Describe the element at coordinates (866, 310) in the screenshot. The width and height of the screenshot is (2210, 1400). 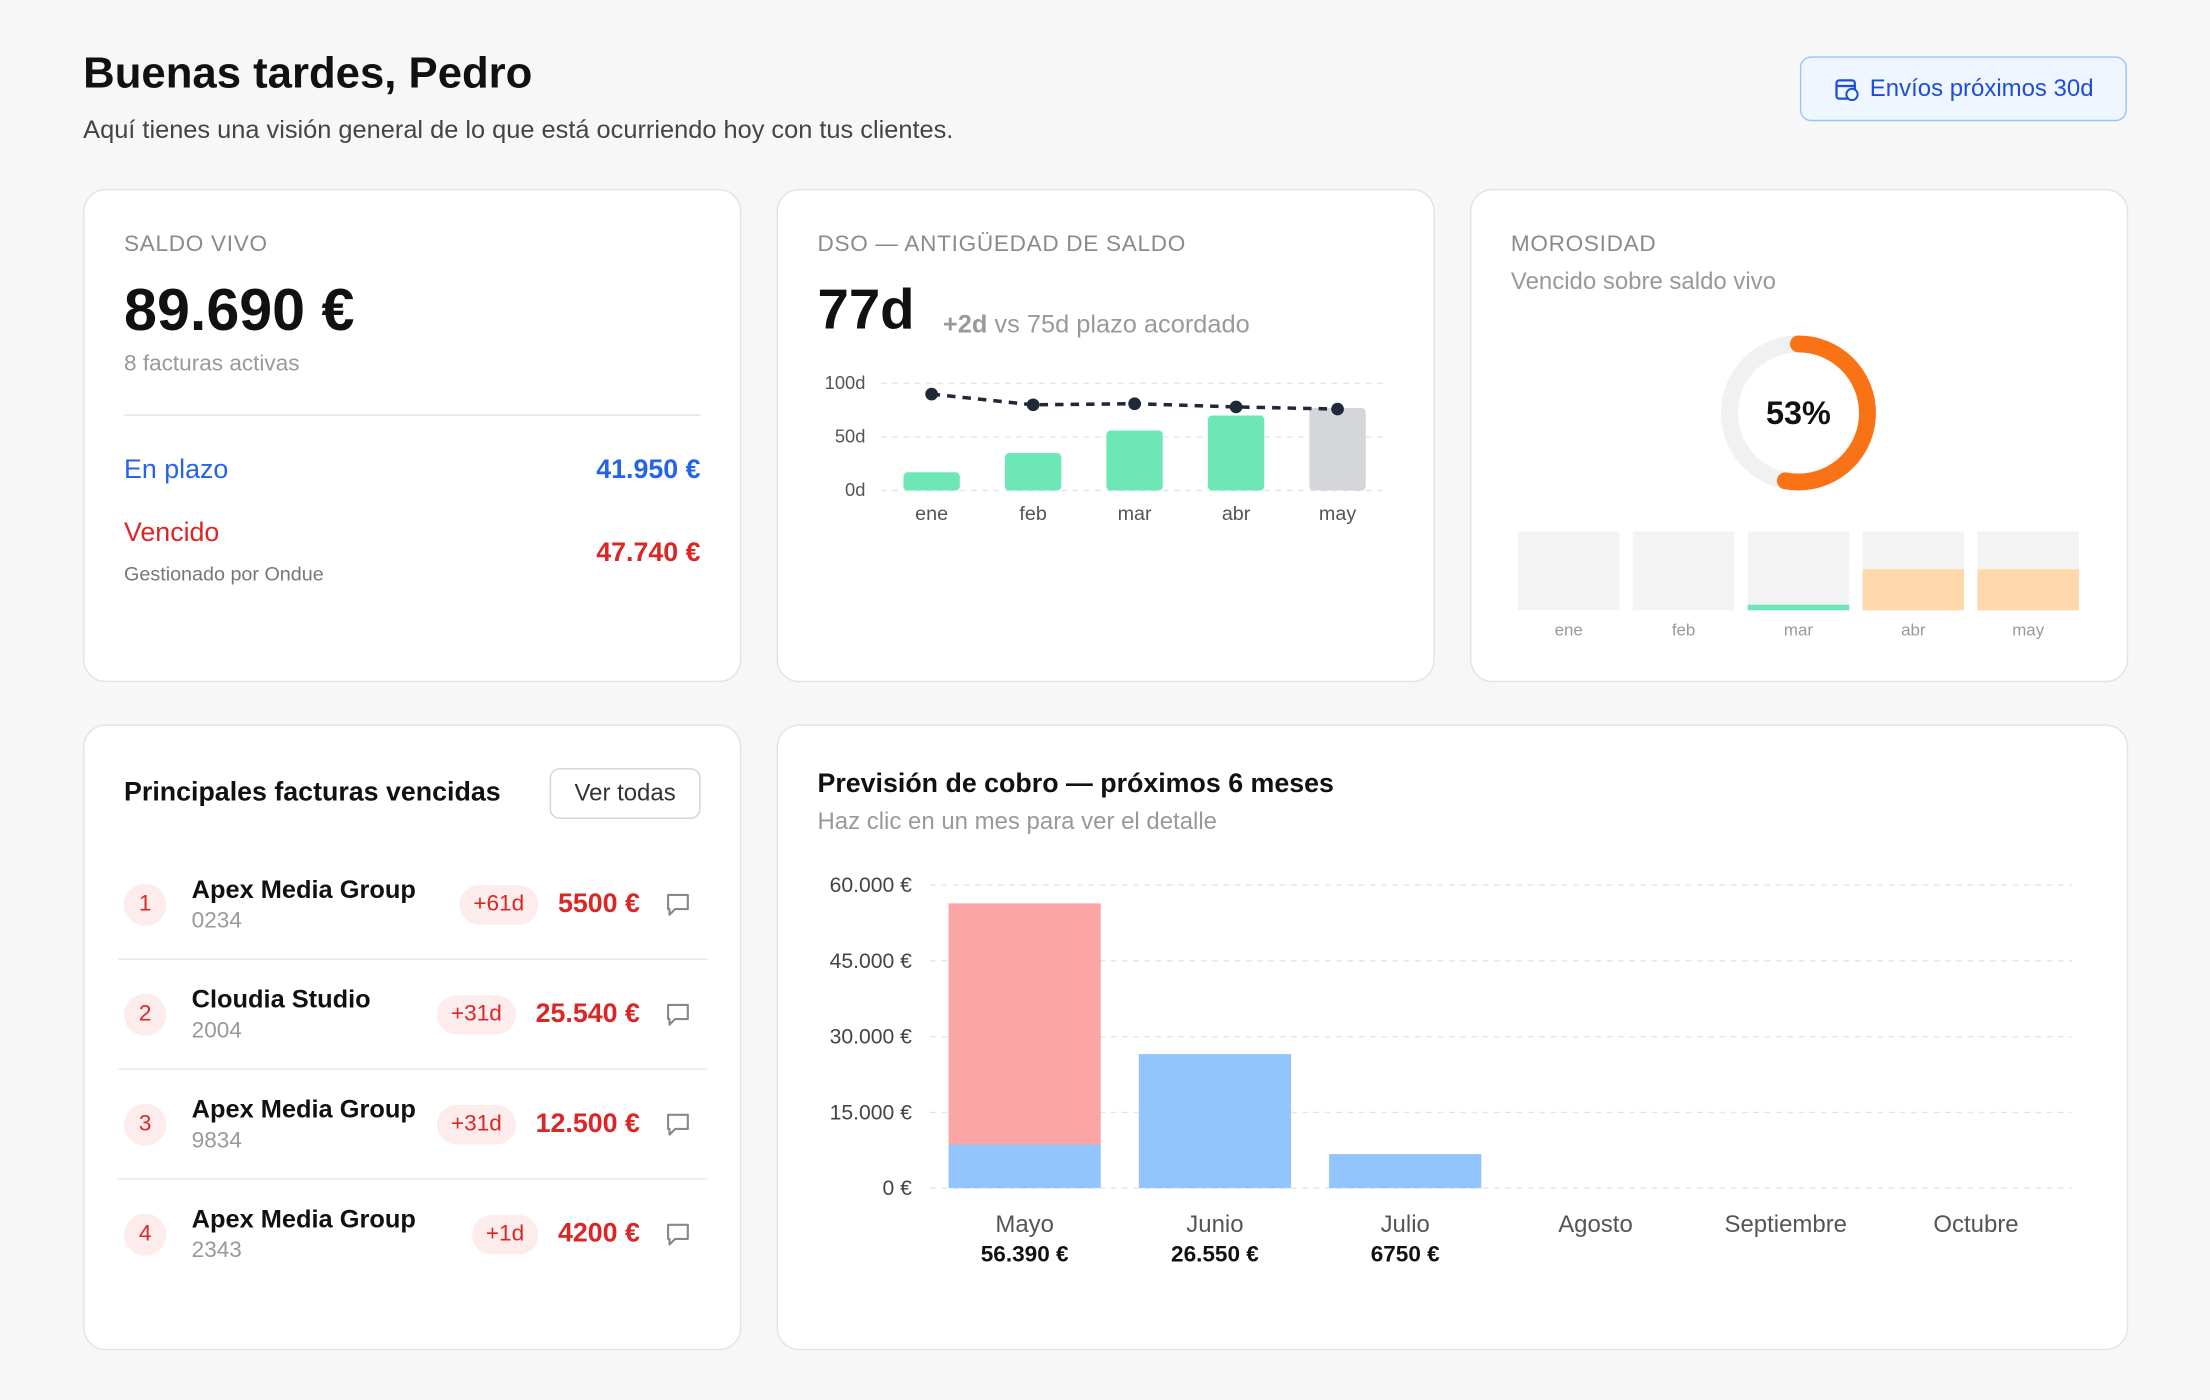
I see `dso-value: 77d` at that location.